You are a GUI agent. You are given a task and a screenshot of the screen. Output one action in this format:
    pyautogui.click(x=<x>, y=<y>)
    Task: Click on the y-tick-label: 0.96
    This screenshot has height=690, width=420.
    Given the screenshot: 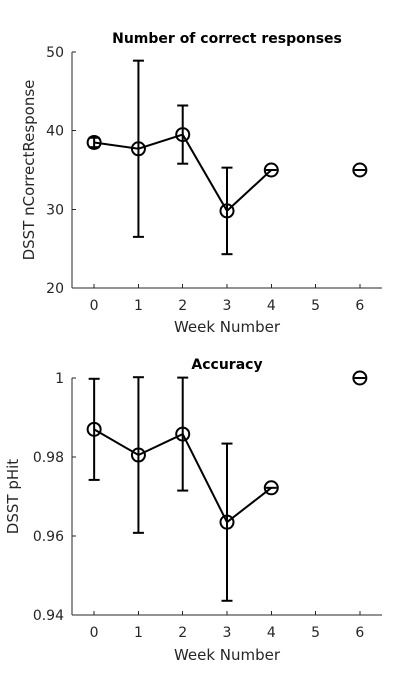 What is the action you would take?
    pyautogui.click(x=48, y=537)
    